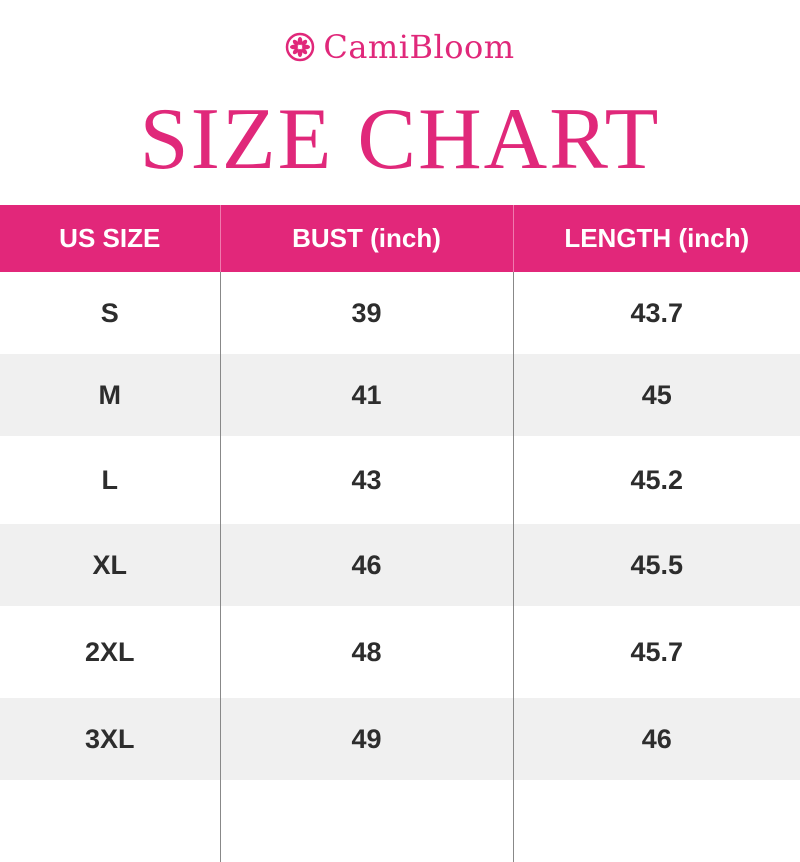  Describe the element at coordinates (110, 238) in the screenshot. I see `header-us-size: US SIZE` at that location.